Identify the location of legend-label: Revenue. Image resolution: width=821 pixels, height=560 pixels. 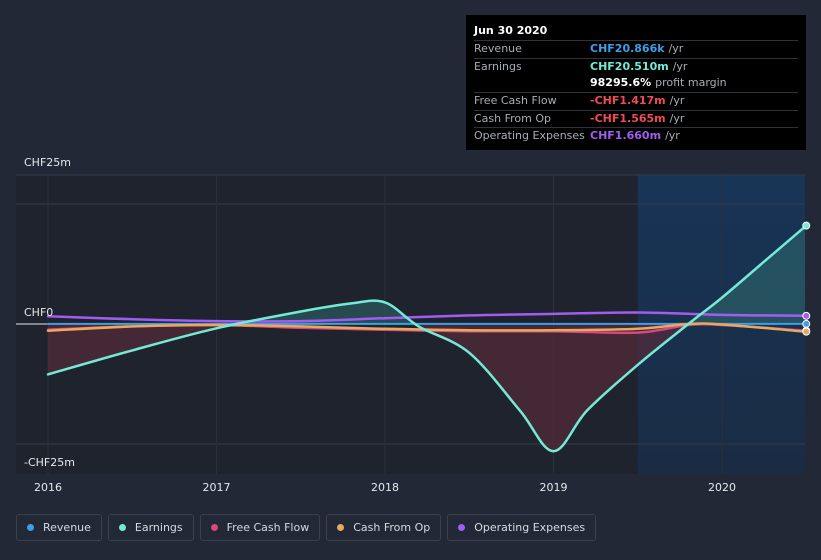
(67, 527).